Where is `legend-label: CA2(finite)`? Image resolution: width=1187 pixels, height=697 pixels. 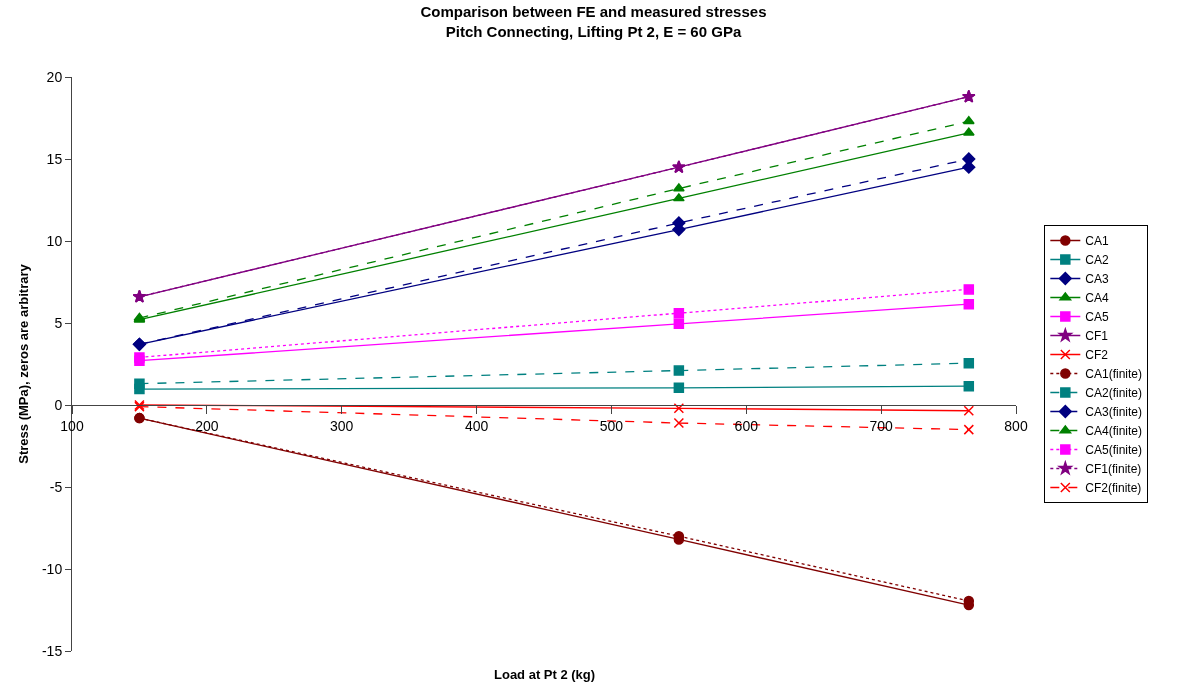 legend-label: CA2(finite) is located at coordinates (1114, 393).